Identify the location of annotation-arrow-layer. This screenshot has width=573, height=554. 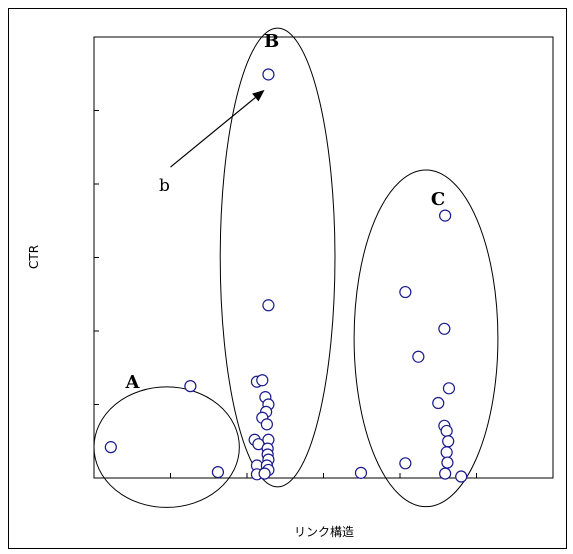
(218, 128).